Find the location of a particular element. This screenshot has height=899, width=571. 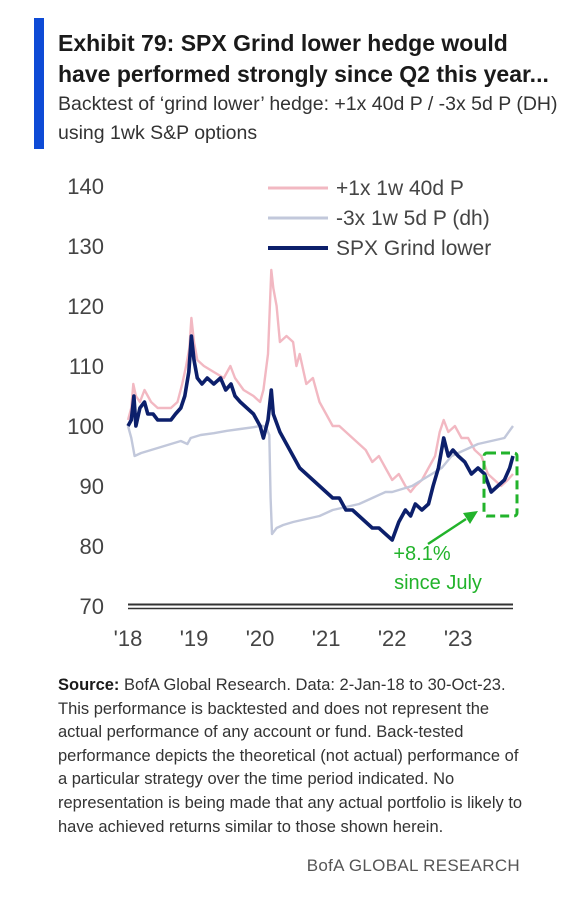

x-tick-label: '22 is located at coordinates (392, 638).